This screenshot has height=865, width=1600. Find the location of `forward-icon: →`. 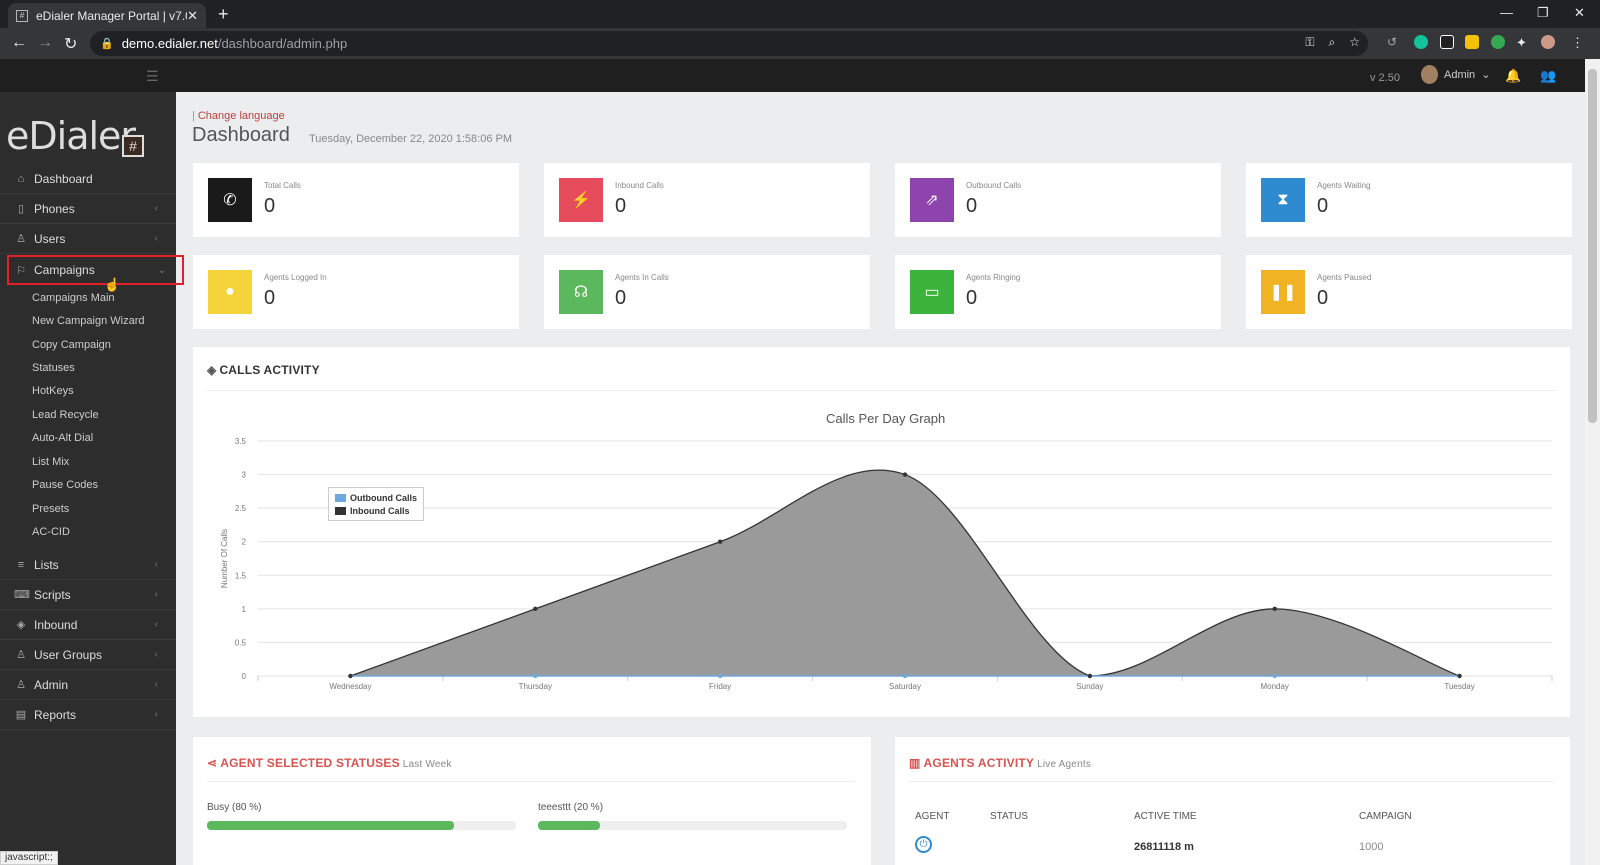

forward-icon: → is located at coordinates (45, 42).